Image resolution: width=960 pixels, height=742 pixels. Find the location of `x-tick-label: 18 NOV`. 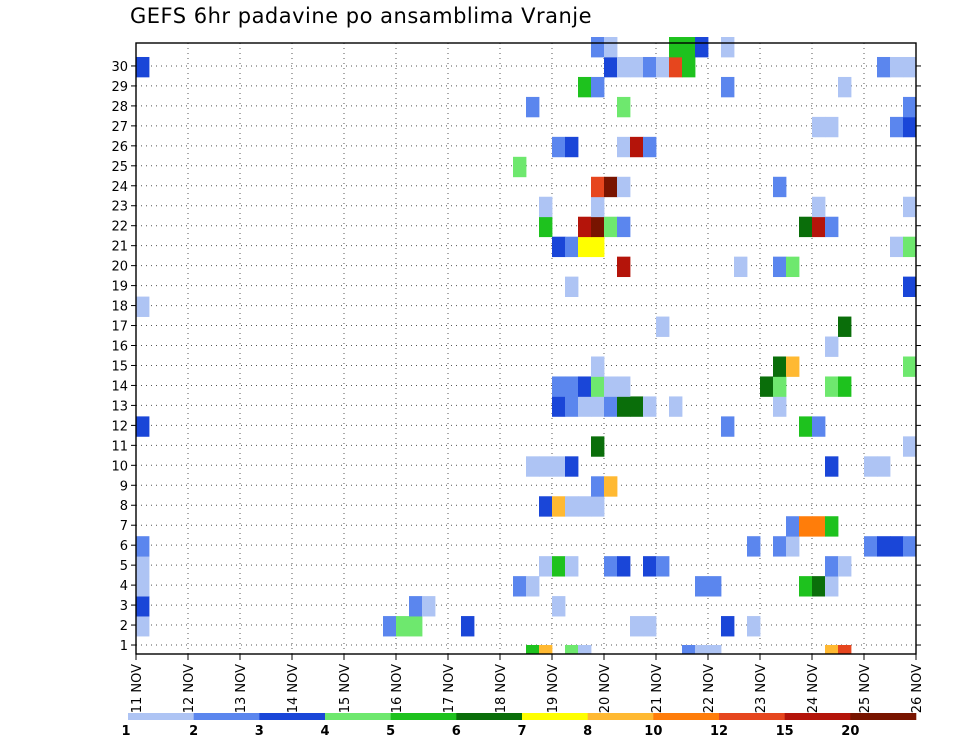

x-tick-label: 18 NOV is located at coordinates (501, 688).